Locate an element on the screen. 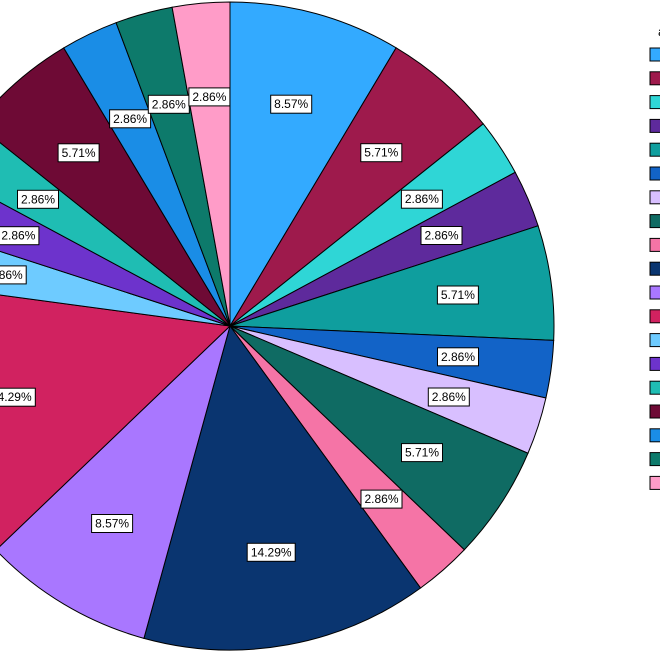  slice-label-text-17: 2.86% is located at coordinates (130, 119).